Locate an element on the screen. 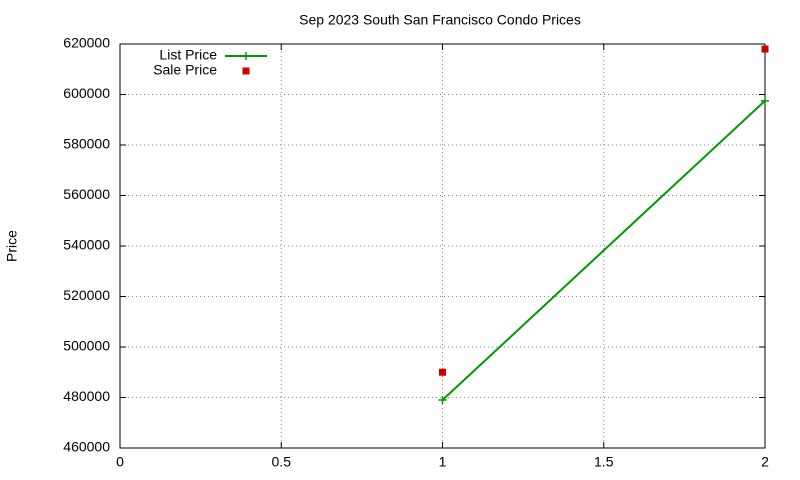 This screenshot has height=480, width=800. y-tick-label: 600000 is located at coordinates (86, 93).